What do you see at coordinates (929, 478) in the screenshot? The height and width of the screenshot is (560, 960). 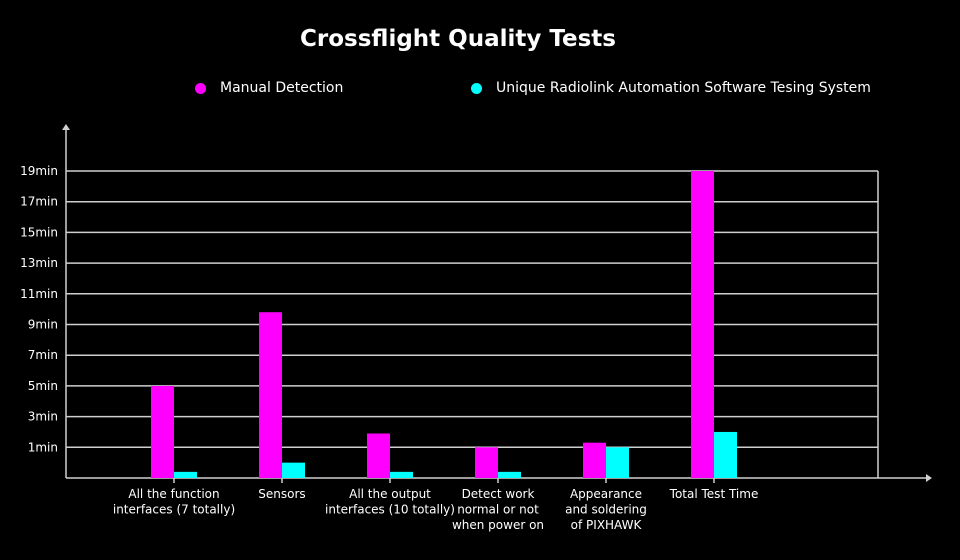 I see `x-axis-arrow-icon` at bounding box center [929, 478].